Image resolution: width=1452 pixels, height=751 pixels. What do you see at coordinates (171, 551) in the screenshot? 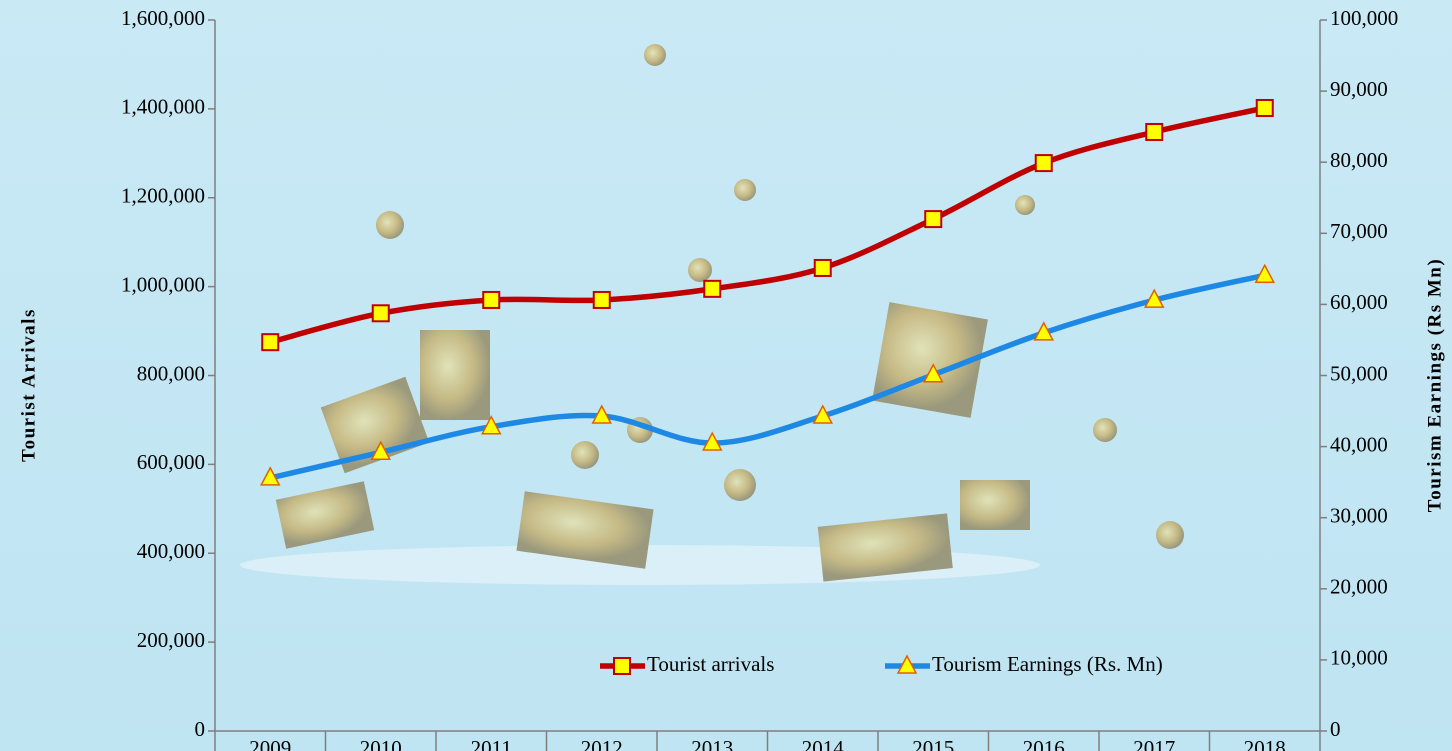
I see `y-tick-label: 400,000` at bounding box center [171, 551].